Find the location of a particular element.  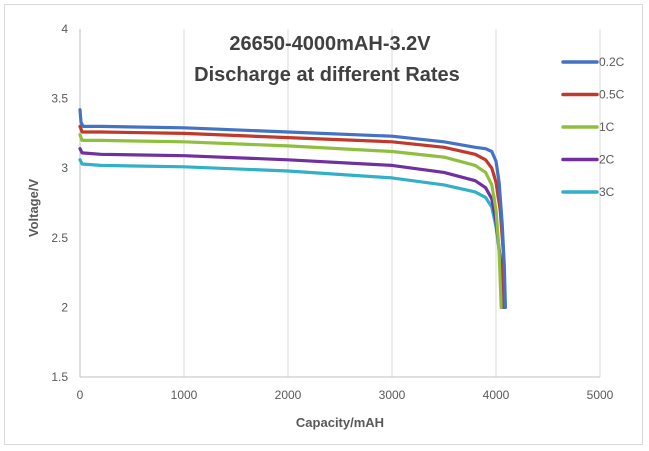

legend-label: 3C is located at coordinates (607, 192).